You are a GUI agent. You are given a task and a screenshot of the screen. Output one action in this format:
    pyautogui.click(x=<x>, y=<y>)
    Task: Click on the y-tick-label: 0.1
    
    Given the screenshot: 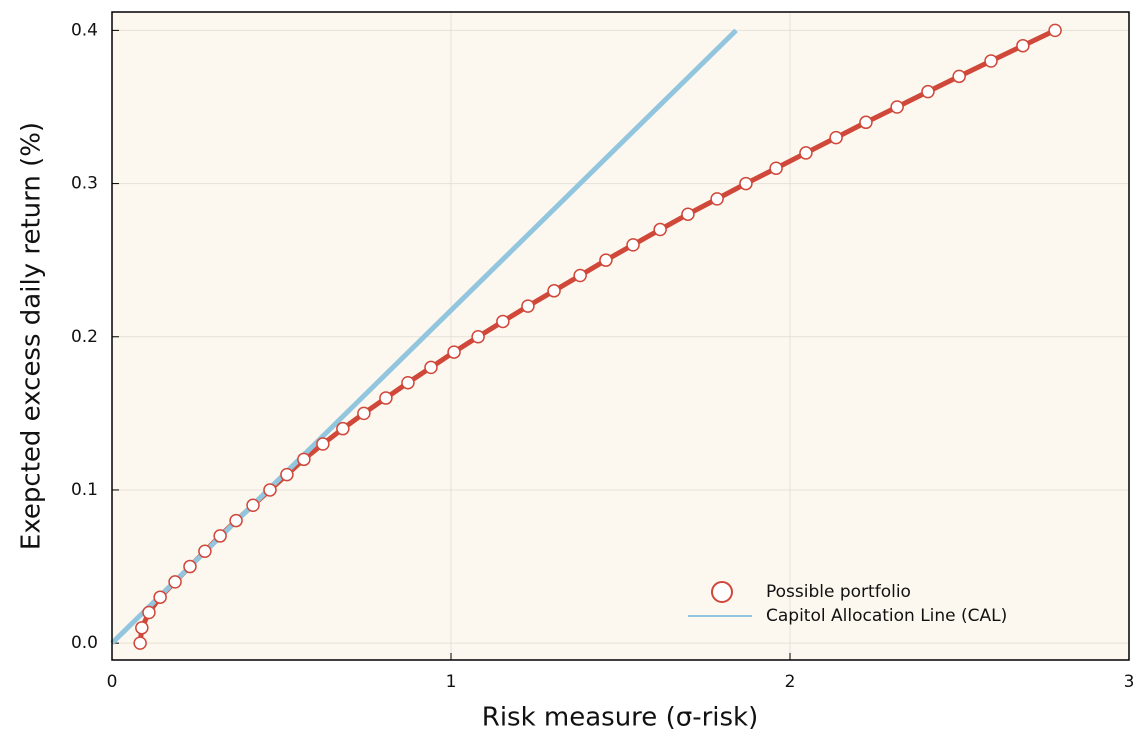 What is the action you would take?
    pyautogui.click(x=84, y=490)
    